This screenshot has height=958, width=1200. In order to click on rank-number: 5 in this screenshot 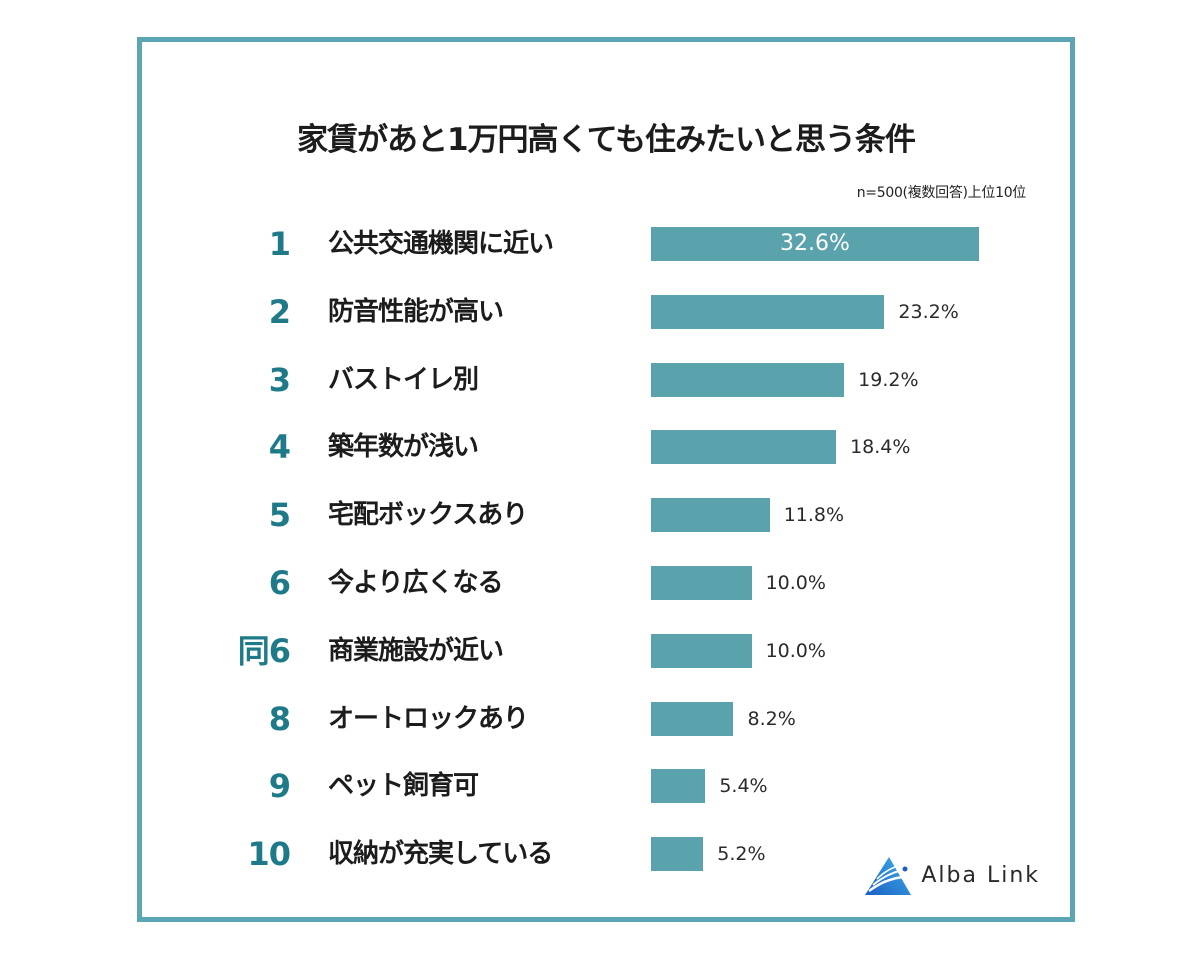, I will do `click(279, 515)`.